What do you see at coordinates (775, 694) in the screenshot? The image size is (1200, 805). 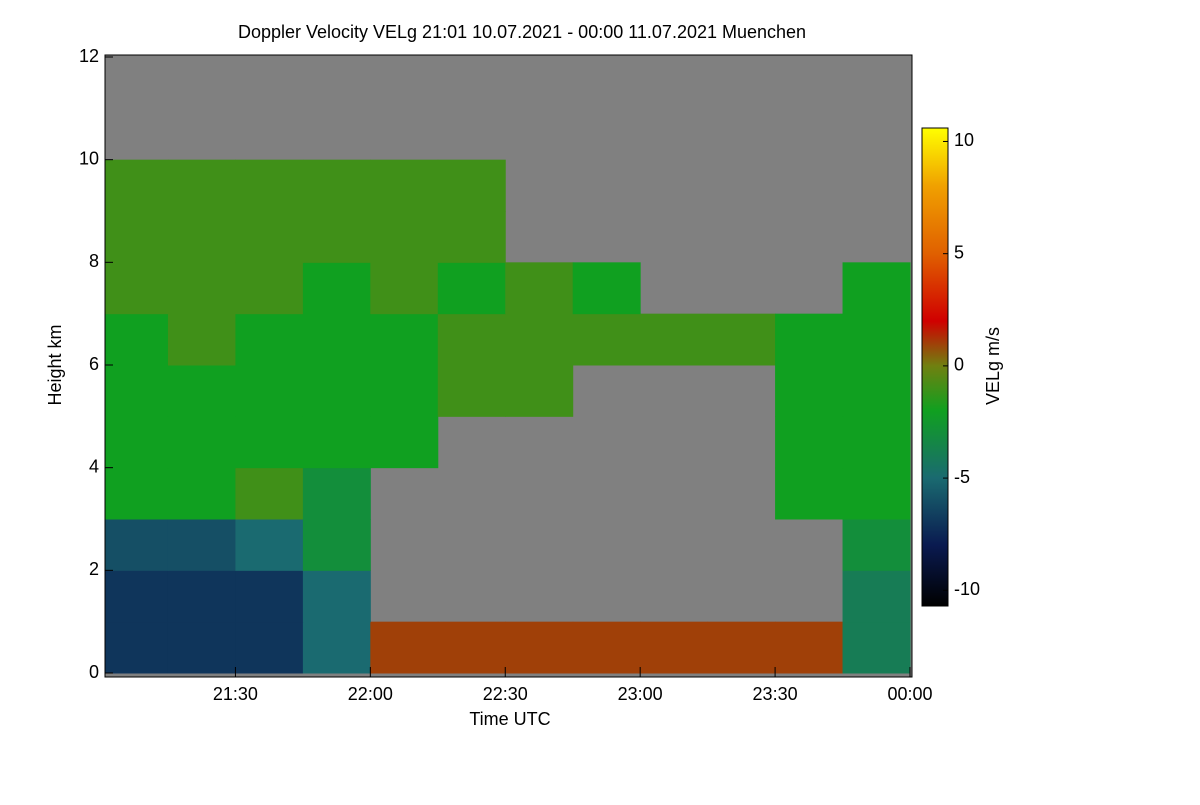 I see `x-tick-label: 23:30` at bounding box center [775, 694].